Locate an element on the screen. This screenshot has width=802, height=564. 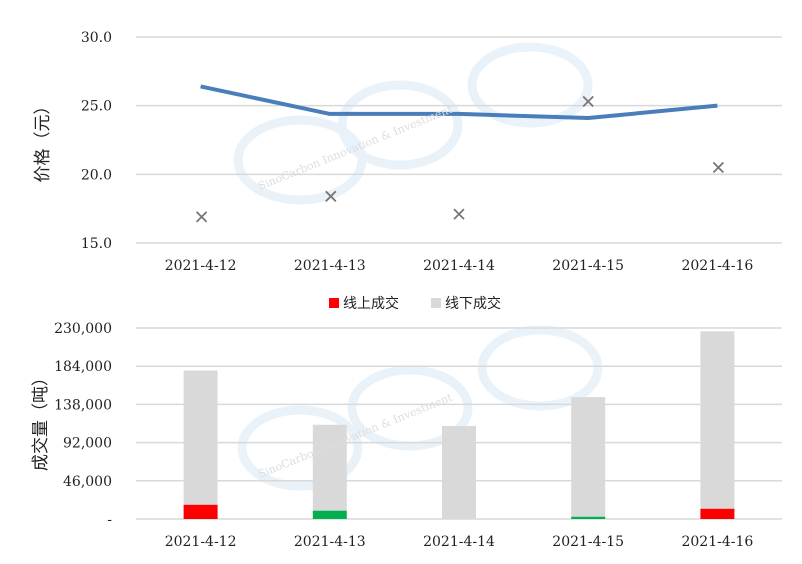
y-tick-label: 30.0 is located at coordinates (96, 38).